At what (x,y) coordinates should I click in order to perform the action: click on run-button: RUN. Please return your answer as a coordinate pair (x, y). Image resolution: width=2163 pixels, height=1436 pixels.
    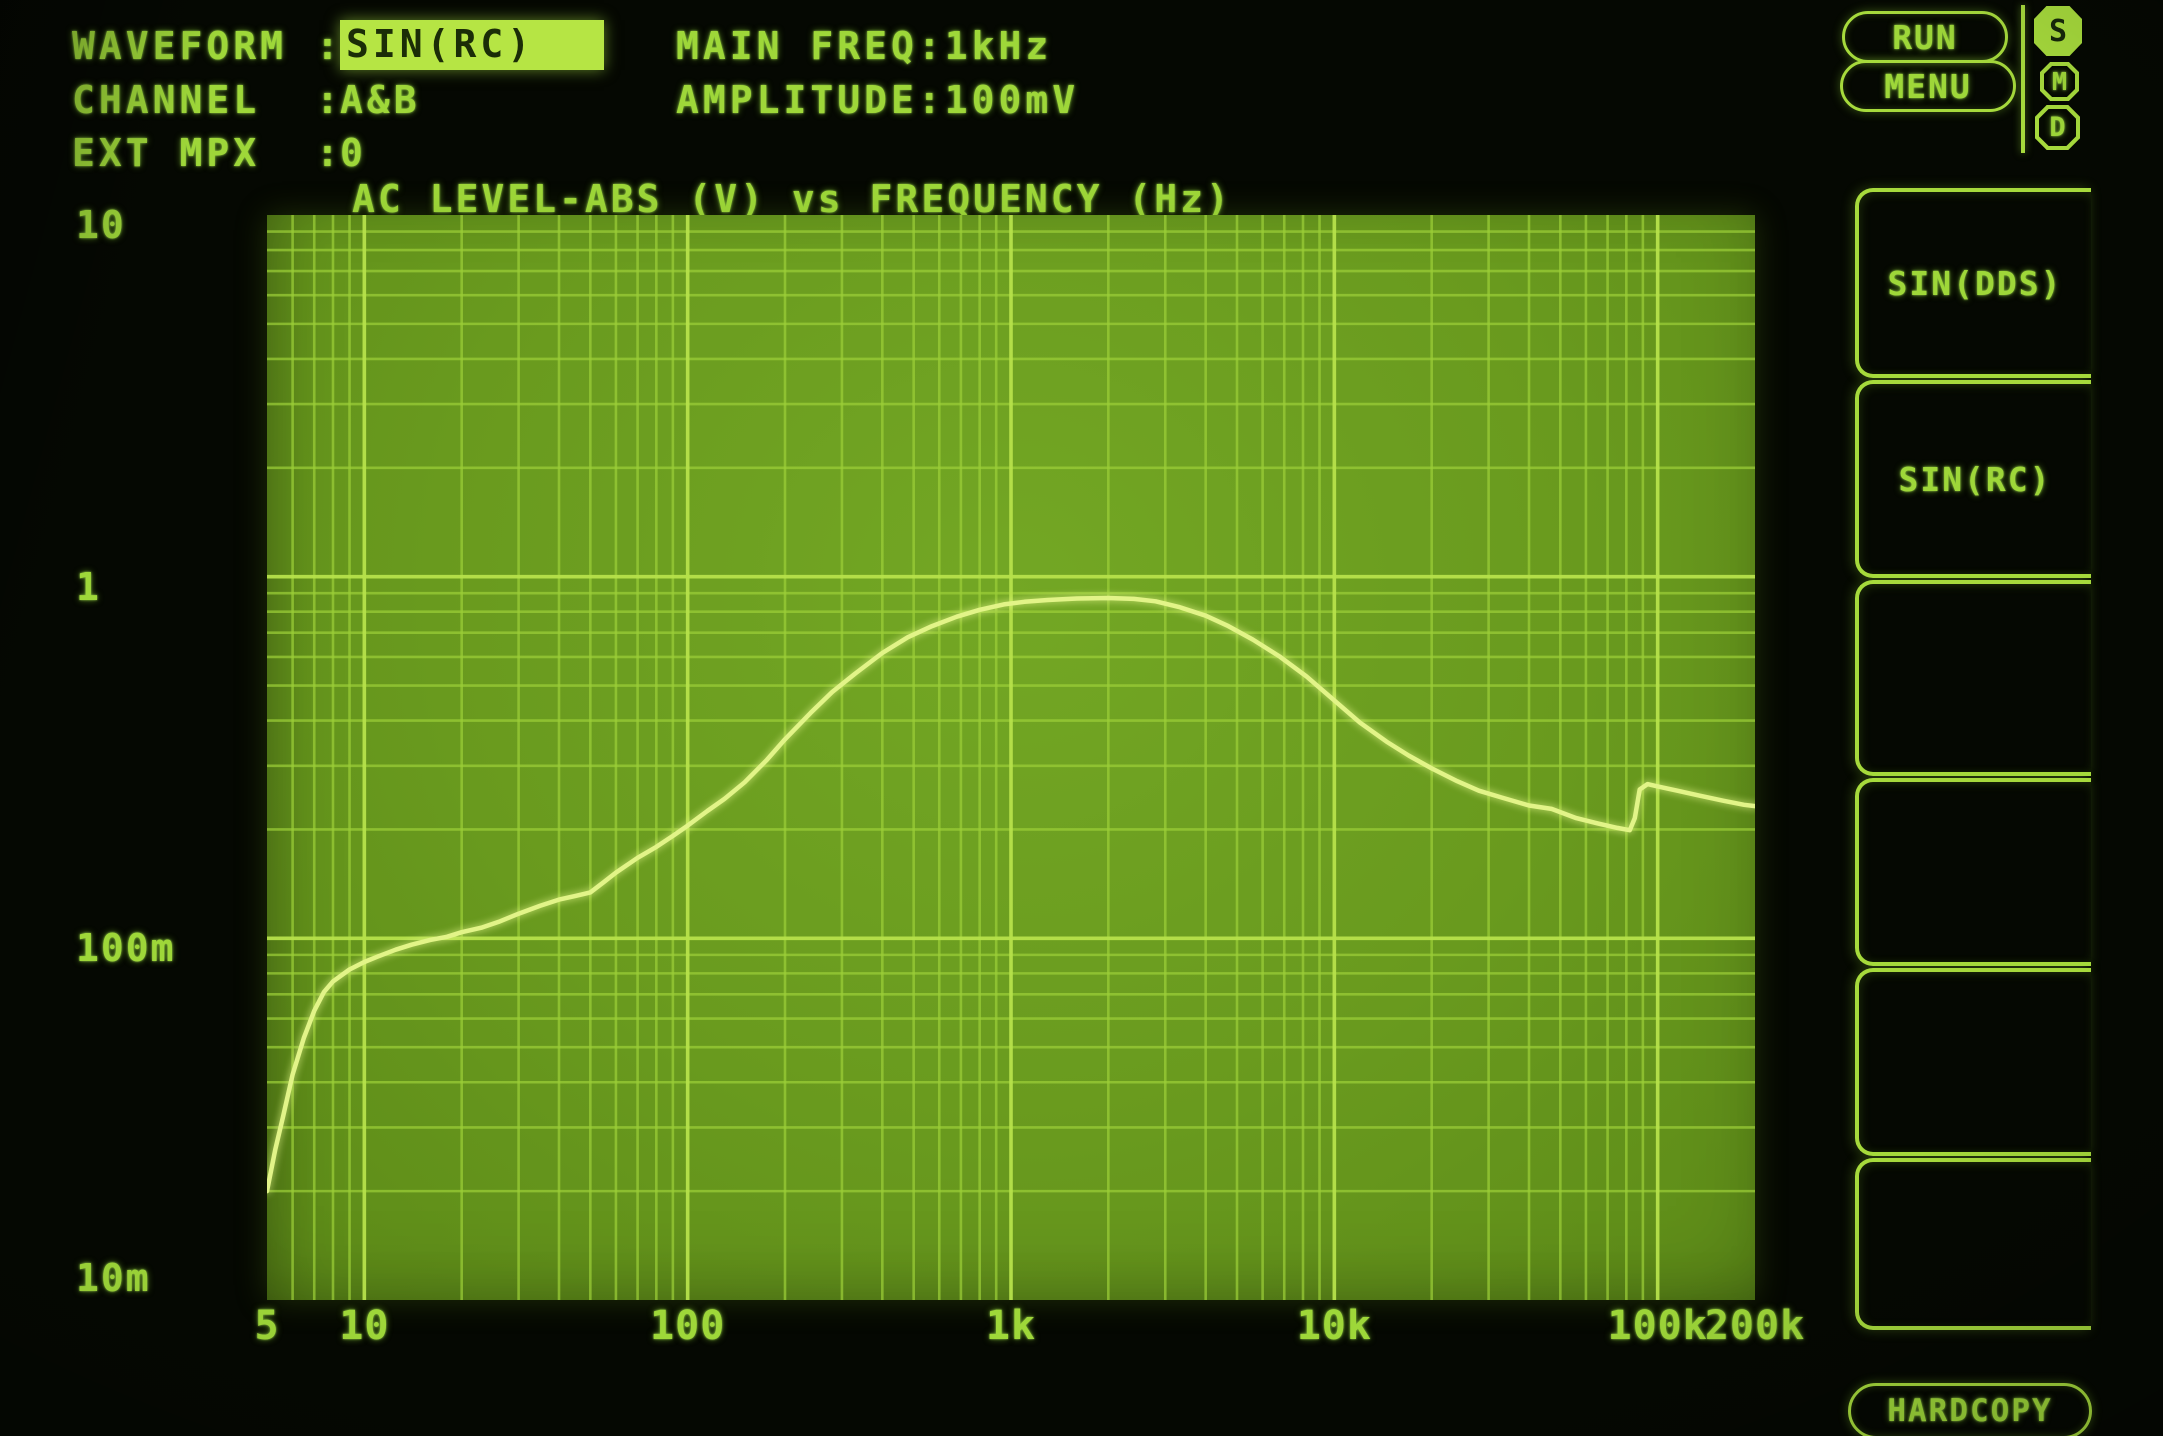
    Looking at the image, I should click on (1925, 37).